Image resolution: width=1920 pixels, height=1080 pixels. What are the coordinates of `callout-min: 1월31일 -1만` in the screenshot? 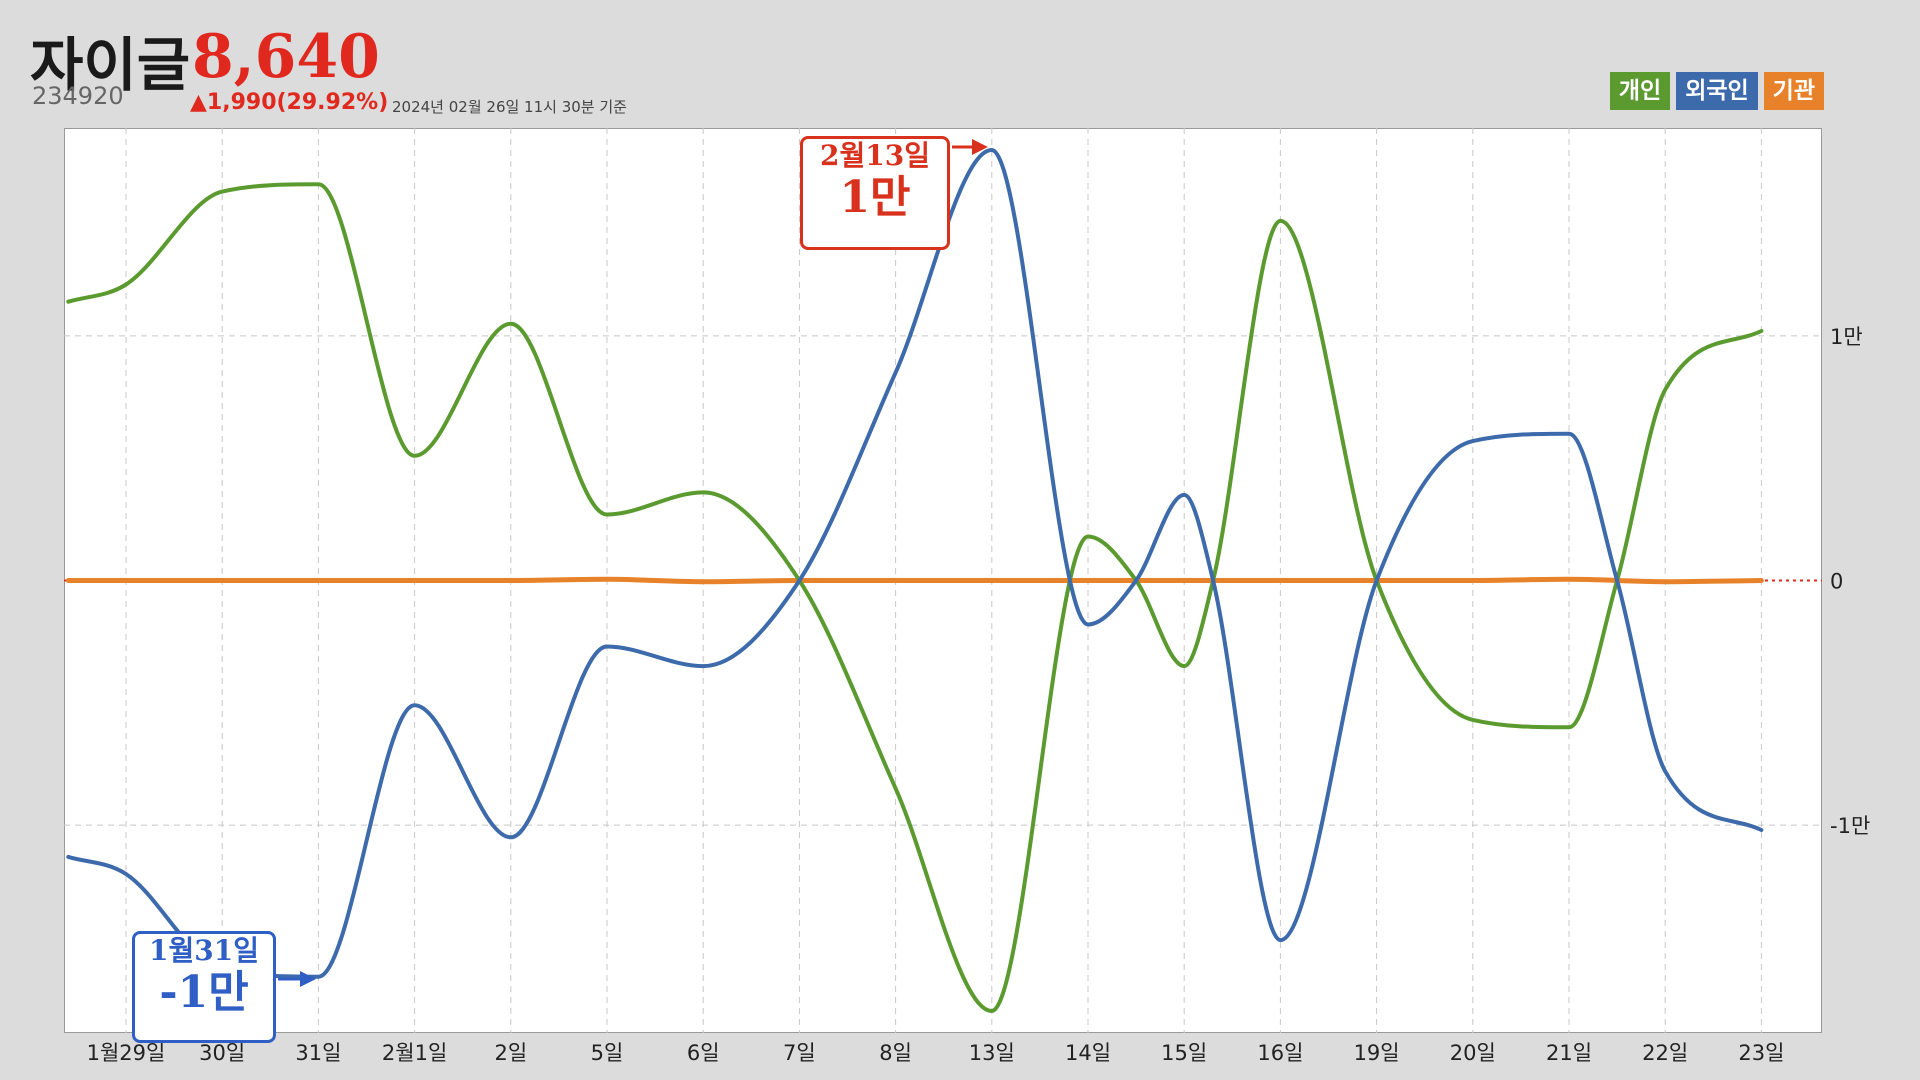 It's located at (204, 987).